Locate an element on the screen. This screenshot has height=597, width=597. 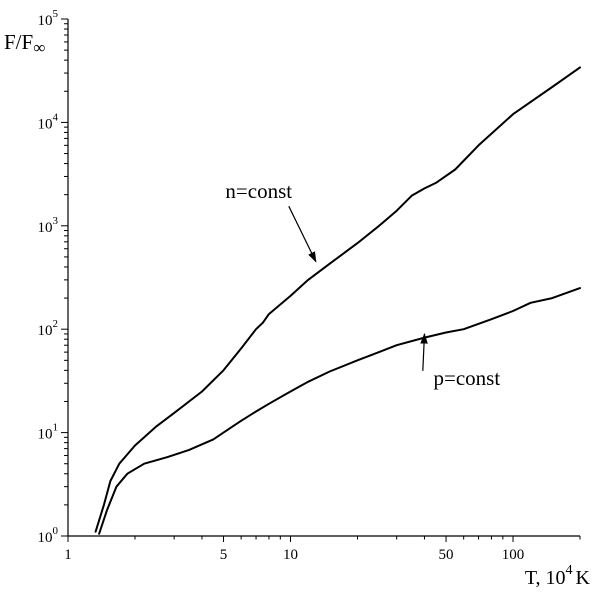
y-tick-label: 10⁰ is located at coordinates (48, 535).